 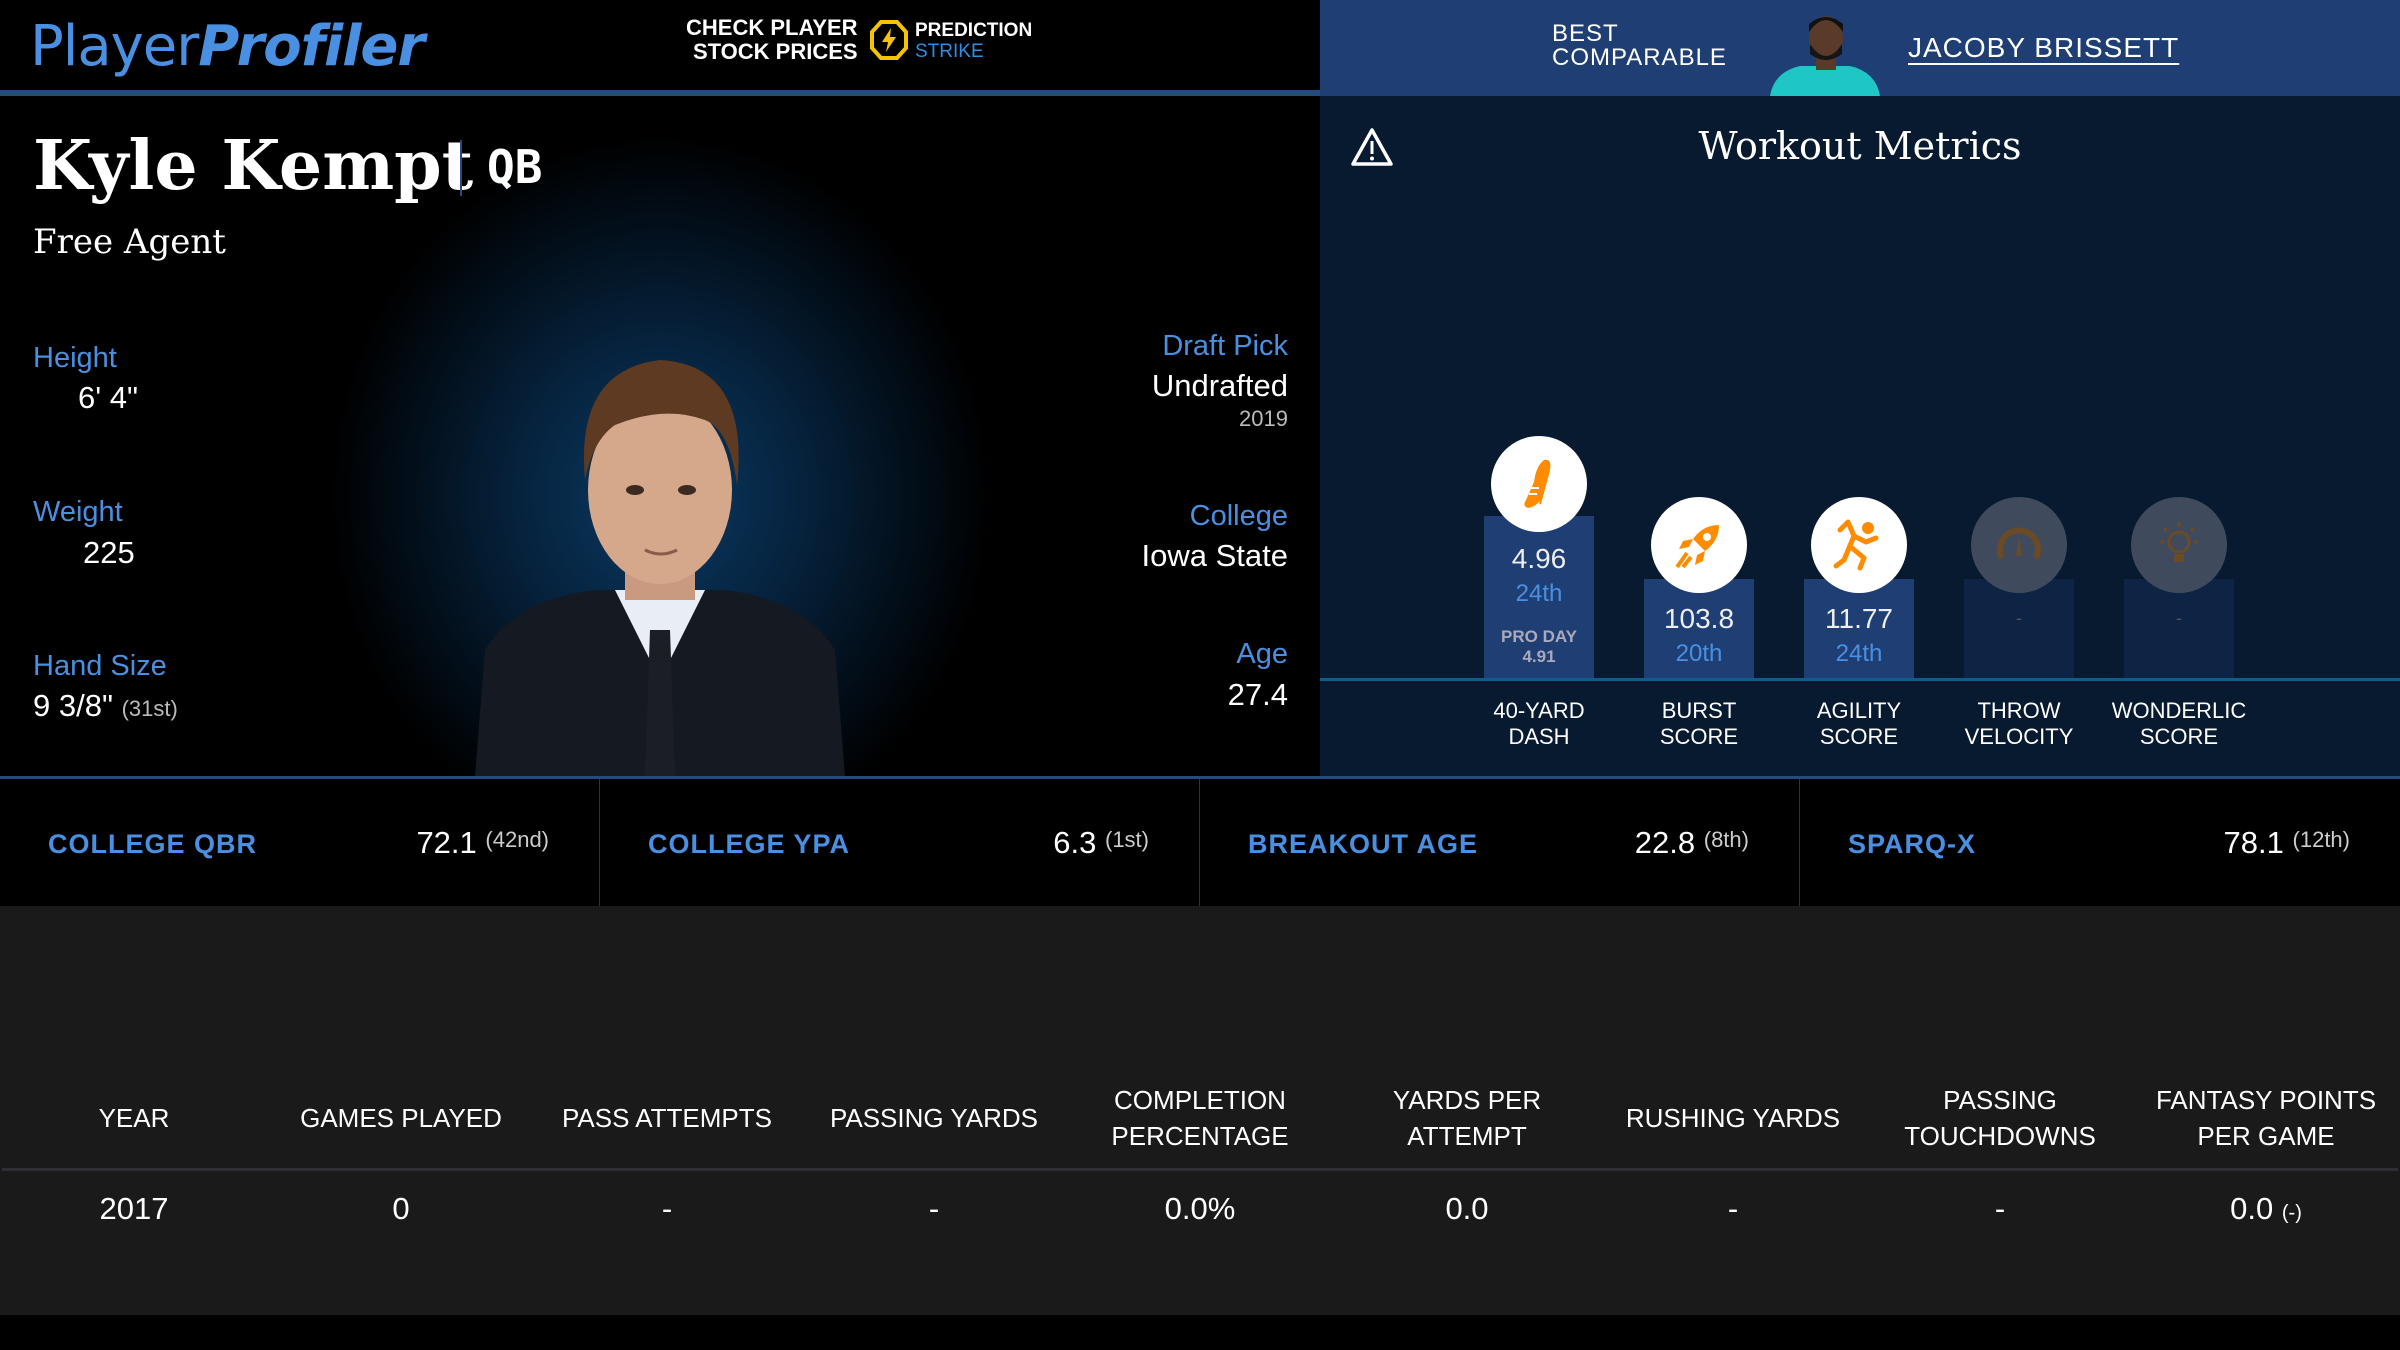 I want to click on cell-passing-yards: -, so click(x=934, y=1208).